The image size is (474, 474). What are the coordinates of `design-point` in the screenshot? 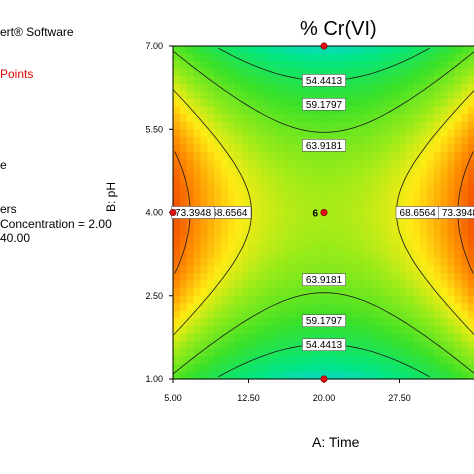 It's located at (324, 379).